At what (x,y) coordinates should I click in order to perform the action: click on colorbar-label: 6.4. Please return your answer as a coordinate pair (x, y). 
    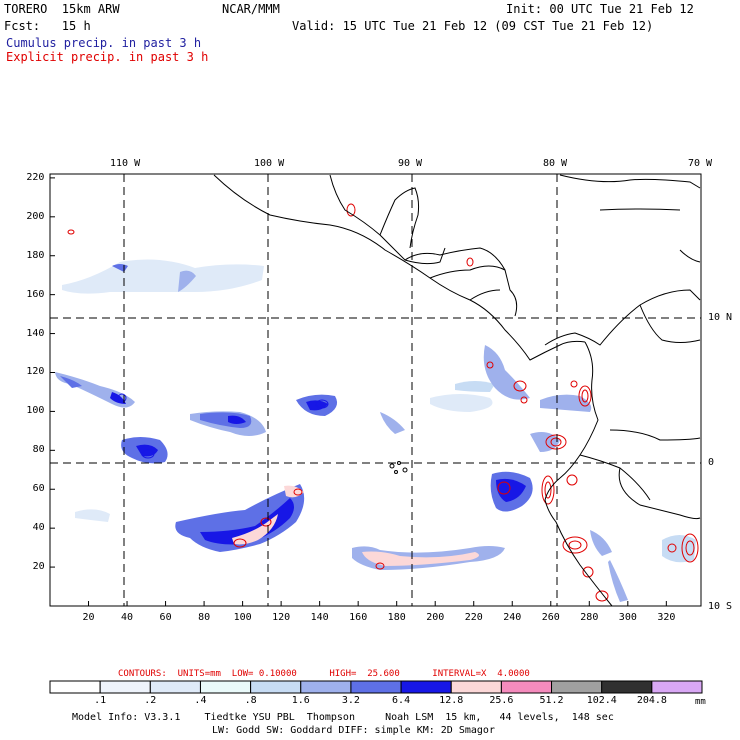
    Looking at the image, I should click on (401, 700).